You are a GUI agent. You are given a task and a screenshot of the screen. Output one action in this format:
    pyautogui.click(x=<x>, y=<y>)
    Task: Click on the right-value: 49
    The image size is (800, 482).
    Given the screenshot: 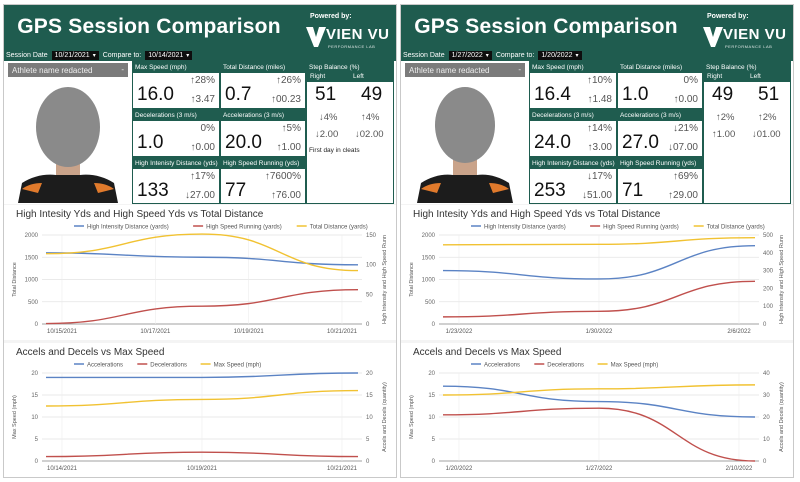 What is the action you would take?
    pyautogui.click(x=723, y=94)
    